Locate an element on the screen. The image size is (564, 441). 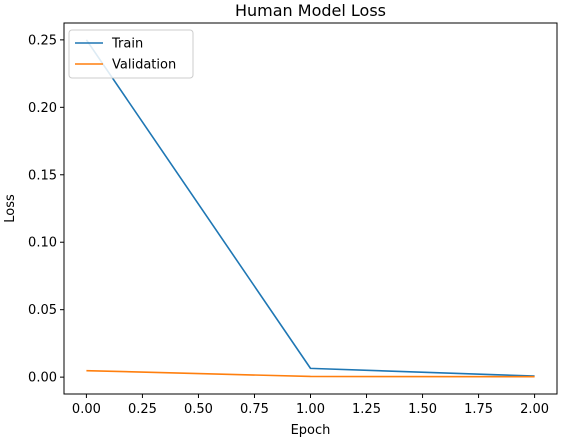
x-tick-label: 2.00 is located at coordinates (534, 409).